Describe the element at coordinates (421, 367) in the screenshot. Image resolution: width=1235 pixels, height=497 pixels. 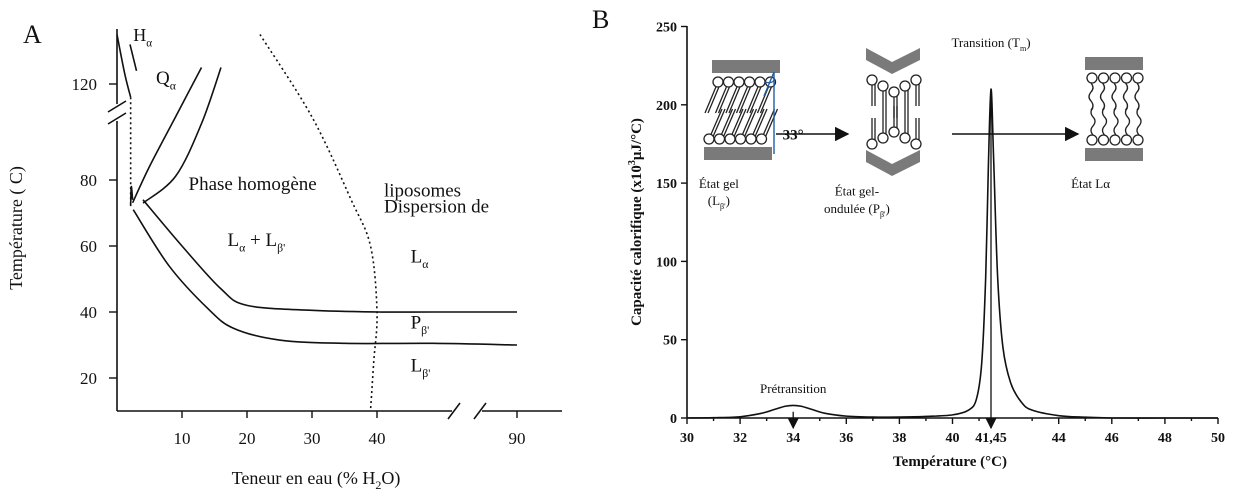
I see `a-region-label: Lβ'` at that location.